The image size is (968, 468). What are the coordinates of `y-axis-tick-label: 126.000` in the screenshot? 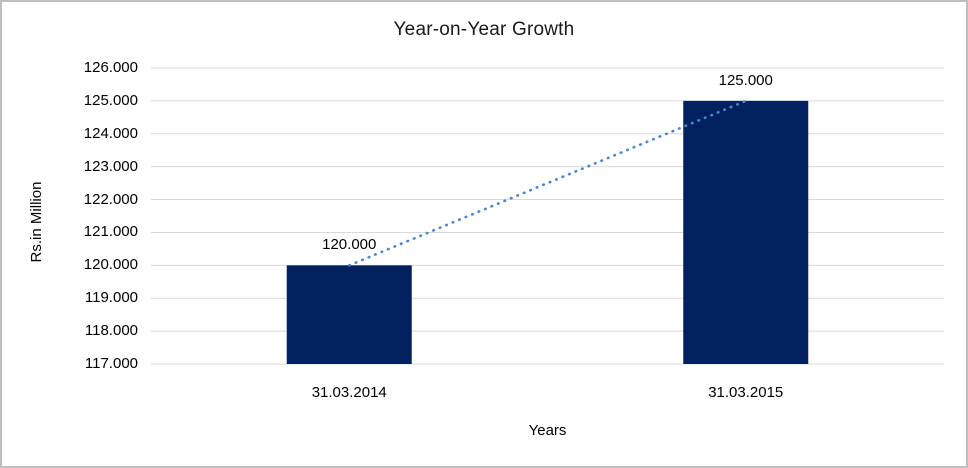 It's located at (110, 67).